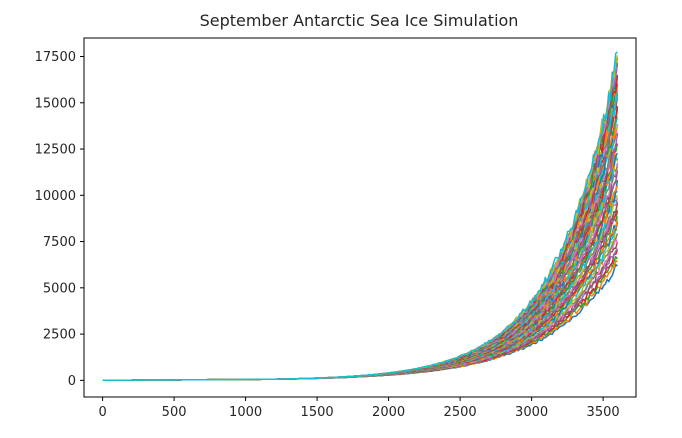 This screenshot has width=682, height=438. What do you see at coordinates (603, 412) in the screenshot?
I see `x-tick-label: 3500` at bounding box center [603, 412].